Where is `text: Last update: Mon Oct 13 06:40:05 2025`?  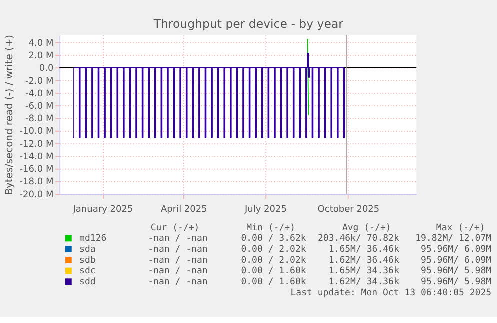 text: Last update: Mon Oct 13 06:40:05 2025 is located at coordinates (391, 293).